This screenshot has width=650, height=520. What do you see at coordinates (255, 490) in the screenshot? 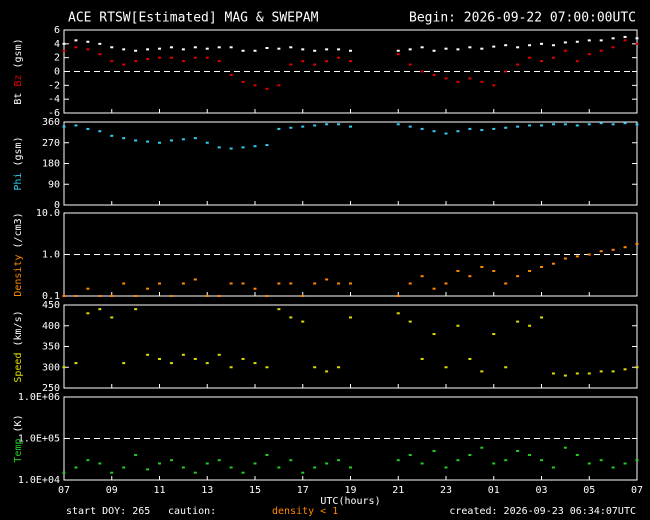
I see `x-tick-label: 15` at bounding box center [255, 490].